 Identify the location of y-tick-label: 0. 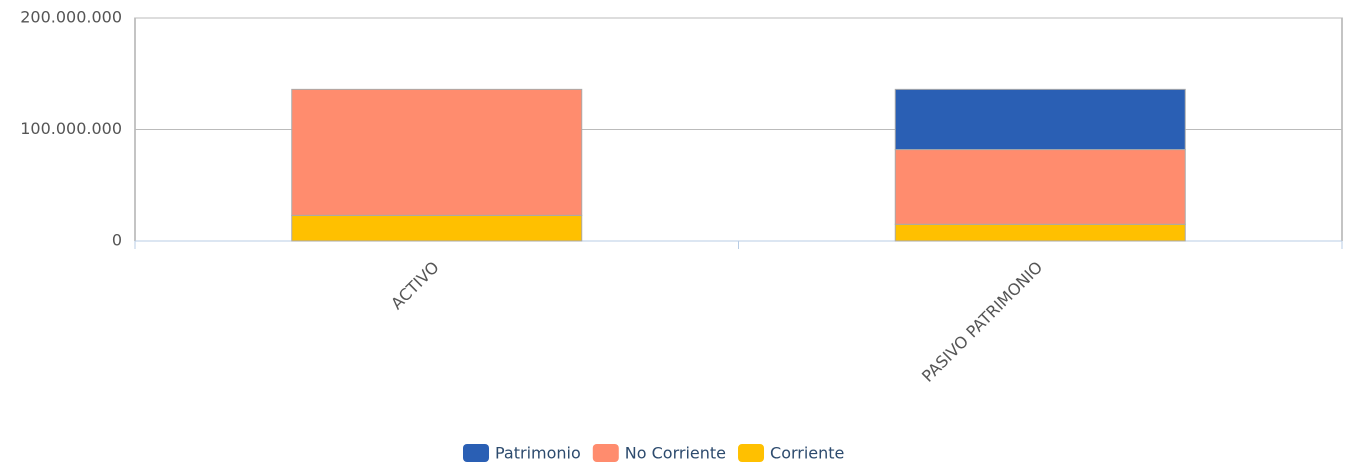
(117, 240).